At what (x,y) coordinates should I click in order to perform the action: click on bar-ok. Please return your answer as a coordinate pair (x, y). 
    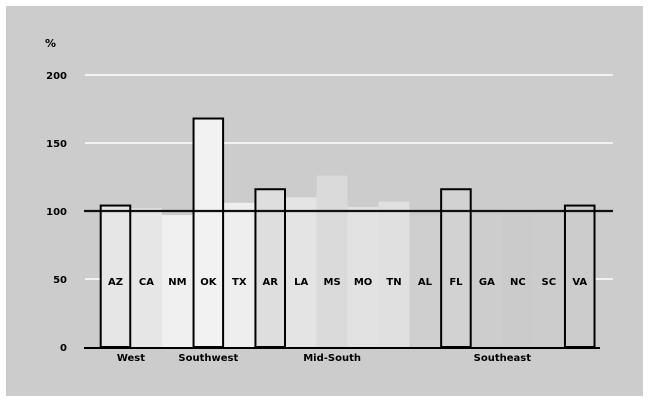
    Looking at the image, I should click on (208, 233).